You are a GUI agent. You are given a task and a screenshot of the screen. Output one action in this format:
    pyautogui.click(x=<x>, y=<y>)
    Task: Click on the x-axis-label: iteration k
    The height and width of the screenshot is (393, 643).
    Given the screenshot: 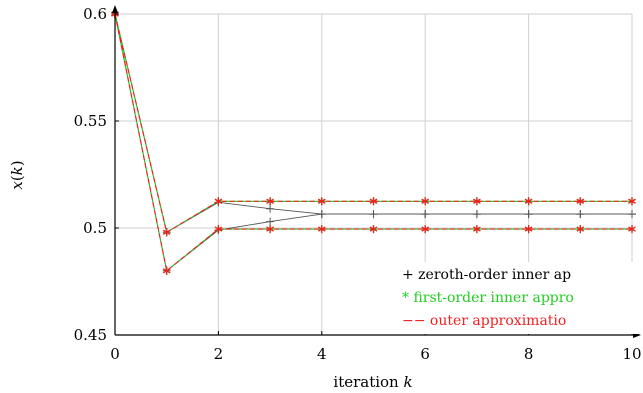 What is the action you would take?
    pyautogui.click(x=372, y=382)
    